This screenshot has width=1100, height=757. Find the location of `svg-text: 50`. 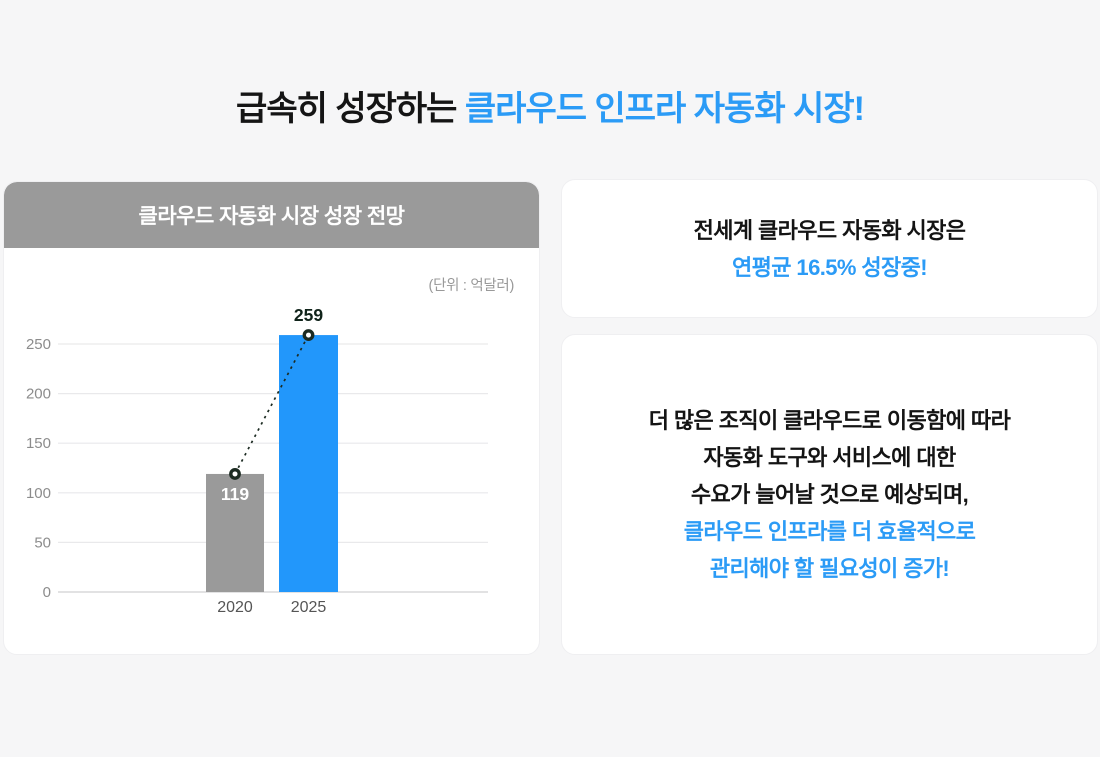

svg-text: 50 is located at coordinates (42, 542).